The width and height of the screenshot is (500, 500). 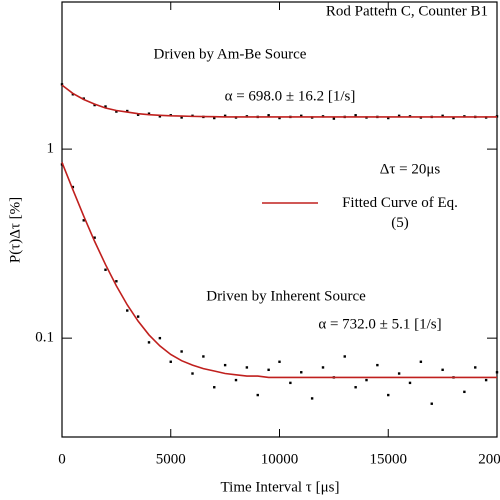 What do you see at coordinates (171, 459) in the screenshot?
I see `x-tick-label: 5000` at bounding box center [171, 459].